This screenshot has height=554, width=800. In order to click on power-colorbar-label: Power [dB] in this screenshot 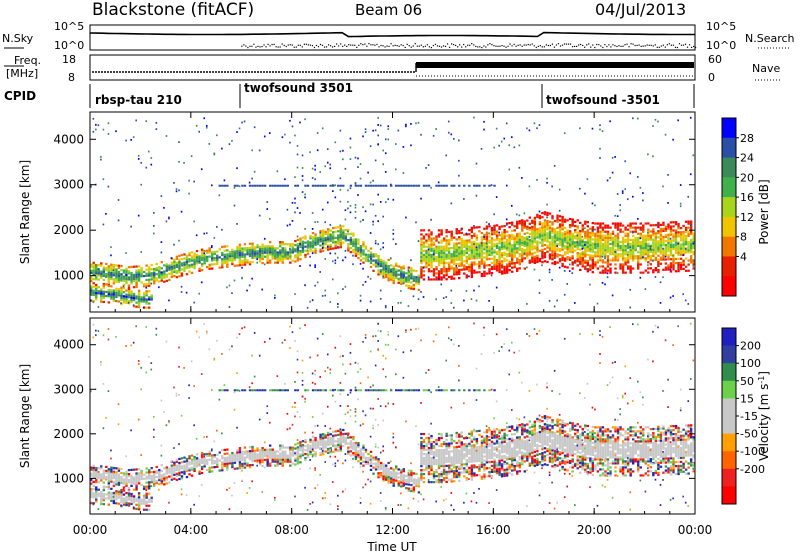, I will do `click(764, 211)`.